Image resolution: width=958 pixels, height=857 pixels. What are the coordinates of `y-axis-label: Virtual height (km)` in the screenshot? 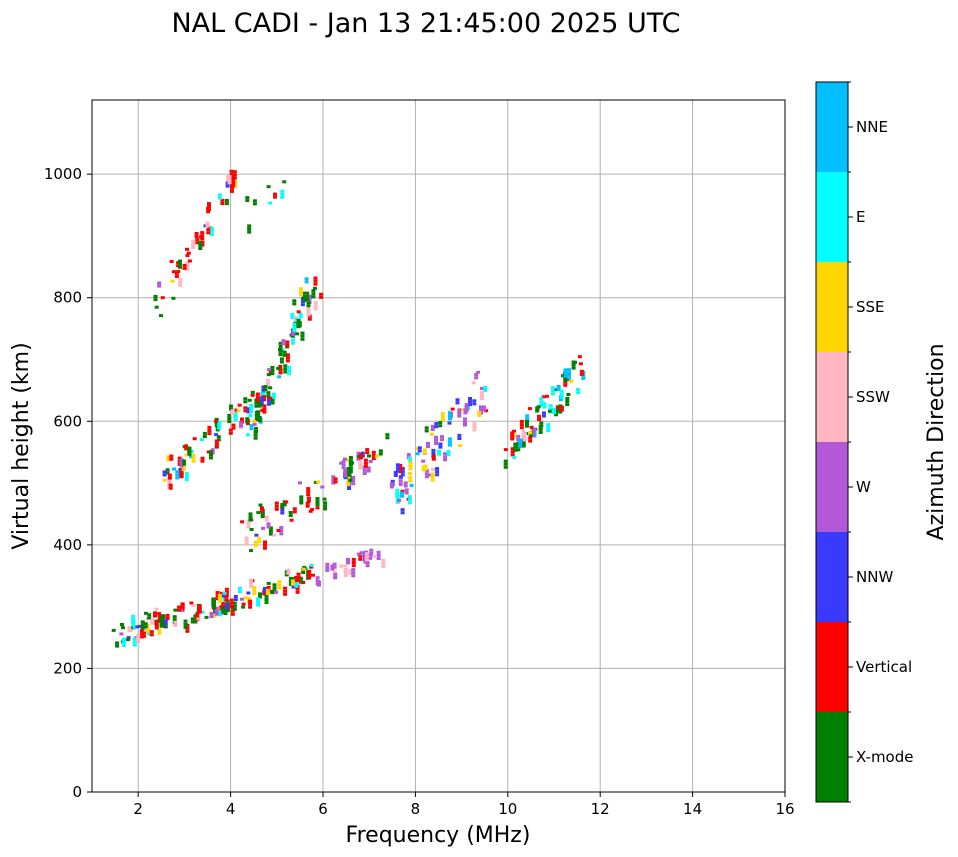 It's located at (21, 445).